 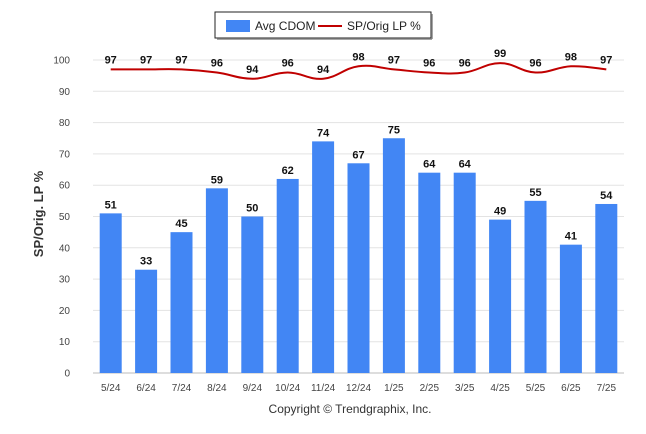 I want to click on bar-value-label: 41, so click(x=571, y=237).